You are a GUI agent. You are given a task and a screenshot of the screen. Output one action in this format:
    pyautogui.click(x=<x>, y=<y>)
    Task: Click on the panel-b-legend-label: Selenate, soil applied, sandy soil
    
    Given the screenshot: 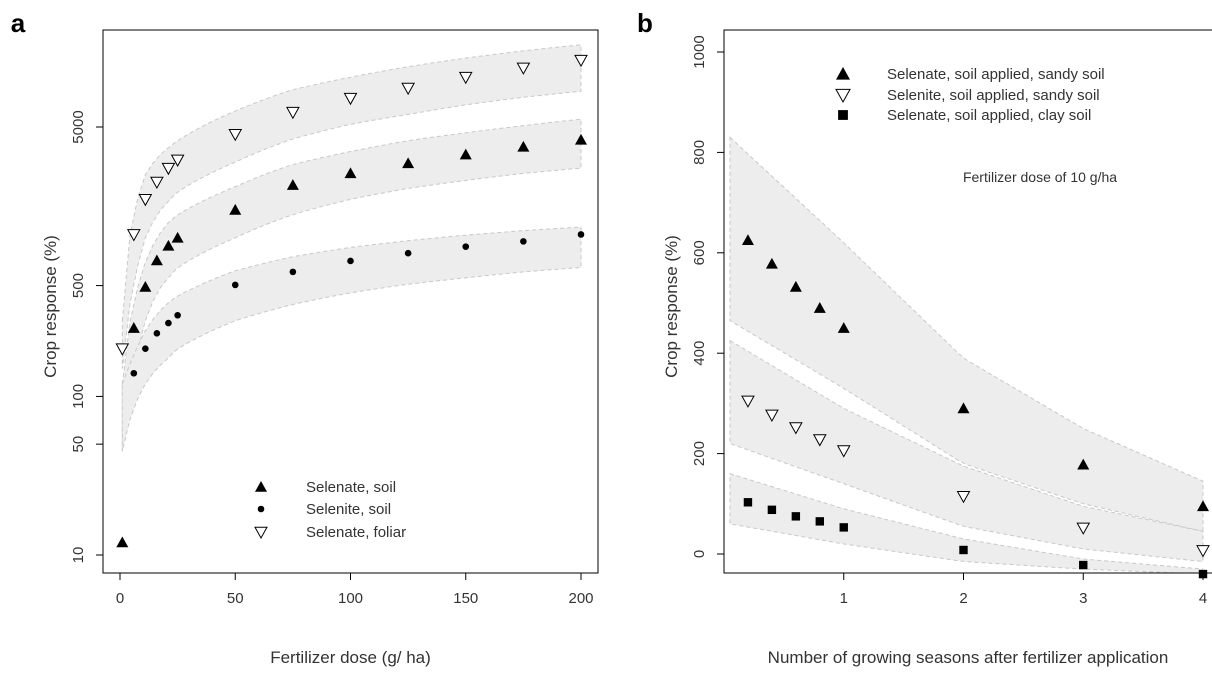 What is the action you would take?
    pyautogui.click(x=996, y=74)
    